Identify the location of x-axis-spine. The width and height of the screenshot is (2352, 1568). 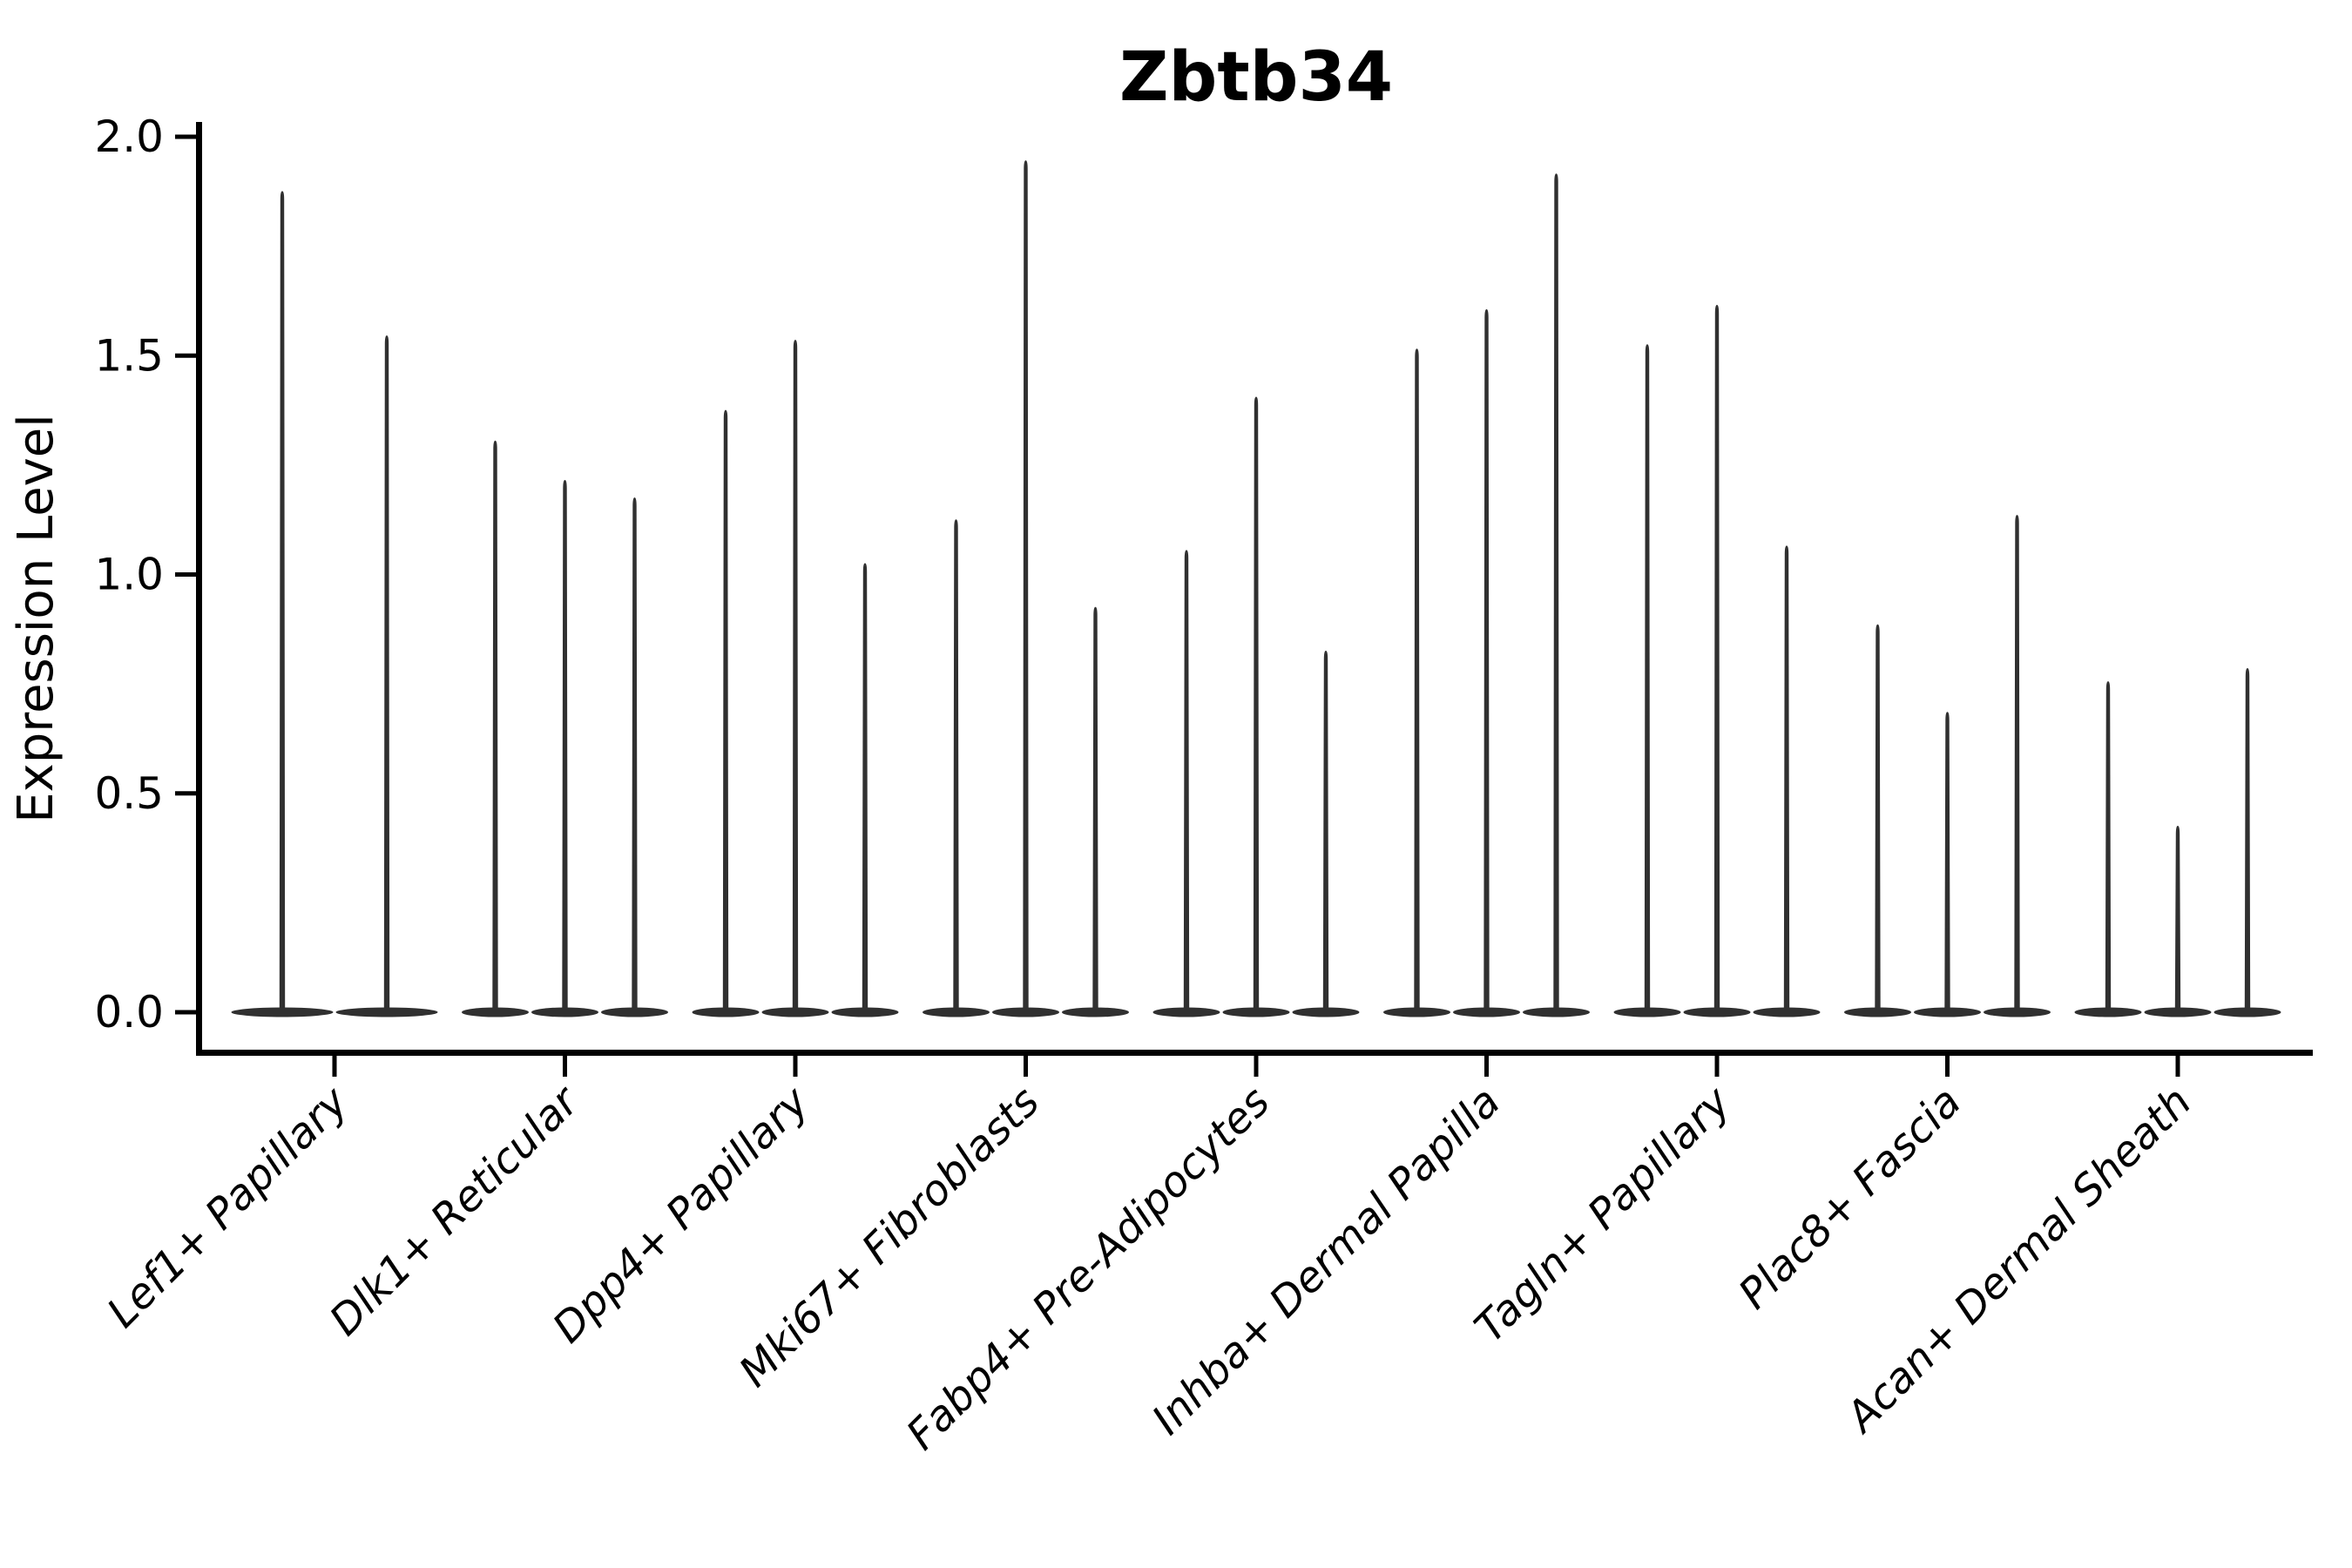
(1254, 1053).